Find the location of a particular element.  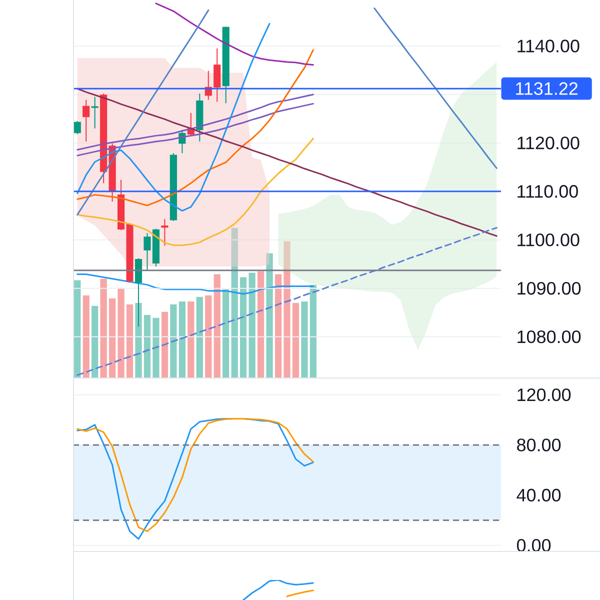

y-tick-label: 1120.00 is located at coordinates (549, 143).